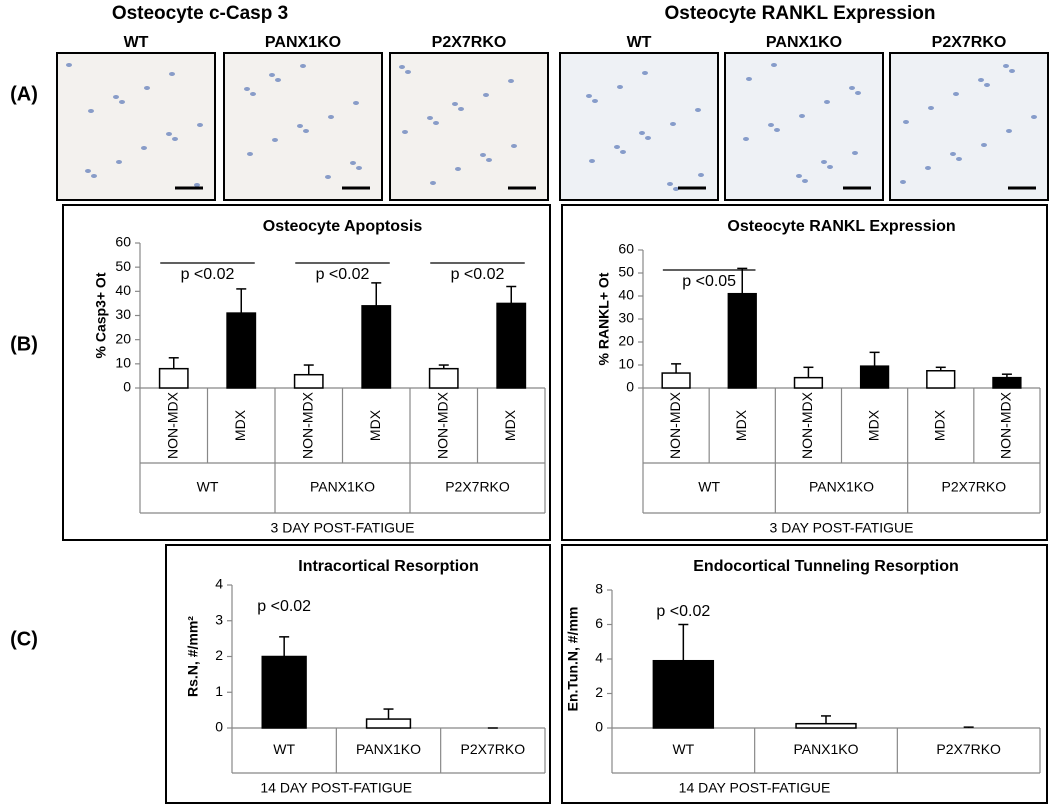  I want to click on y-tick-label: 2, so click(599, 692).